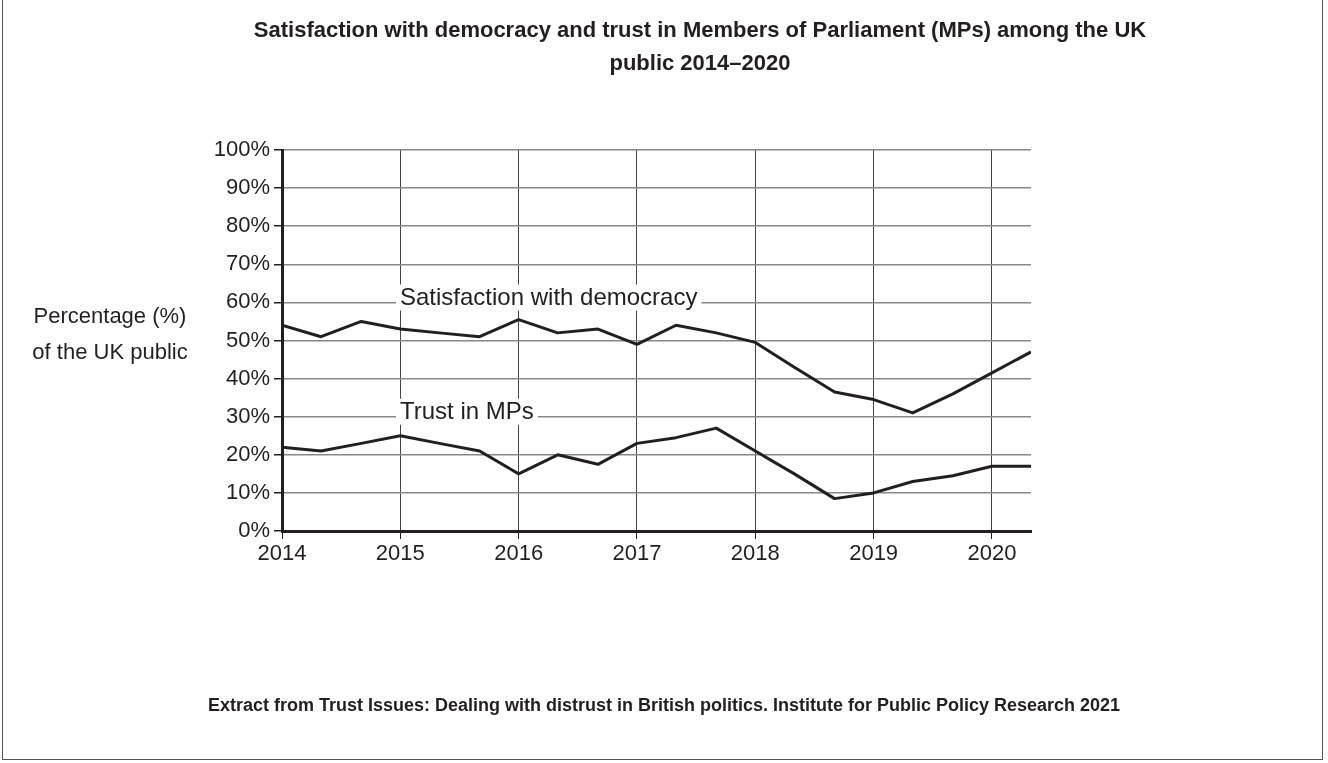 The height and width of the screenshot is (763, 1328). Describe the element at coordinates (247, 225) in the screenshot. I see `y-tick-label: 80%` at that location.